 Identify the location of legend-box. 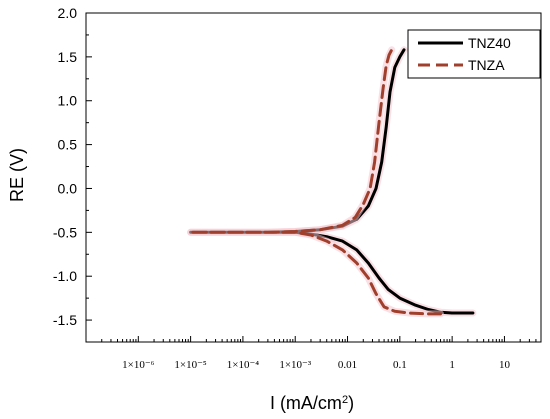
(474, 54).